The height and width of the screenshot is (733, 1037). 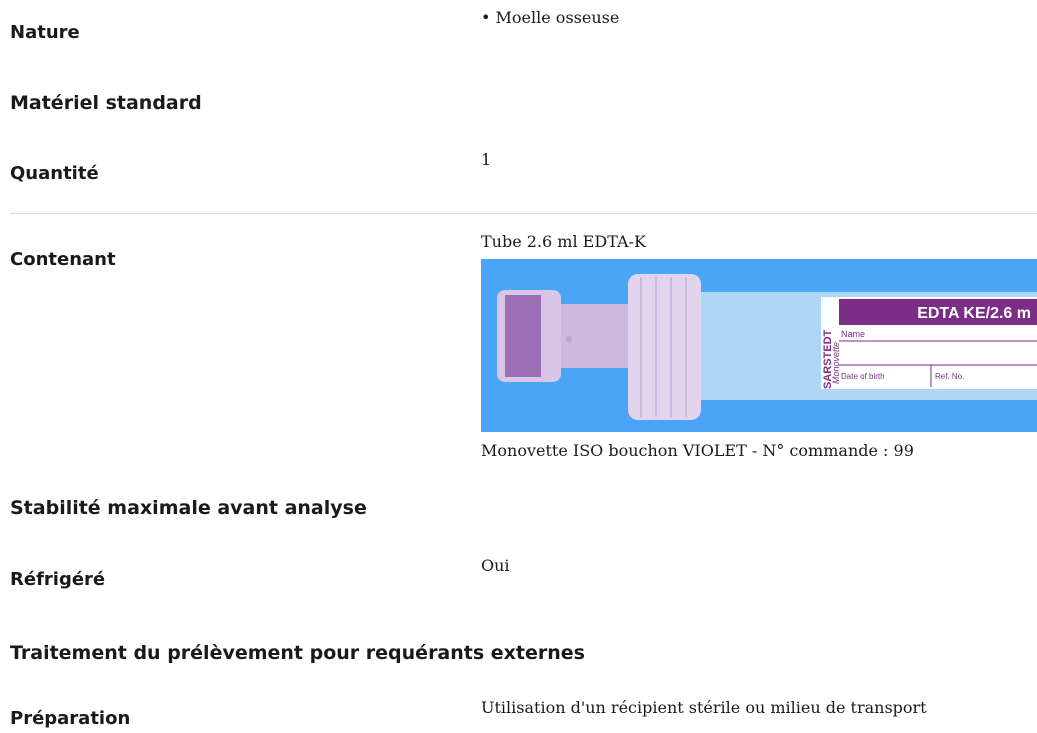 What do you see at coordinates (863, 376) in the screenshot?
I see `tube-field: Date of birth` at bounding box center [863, 376].